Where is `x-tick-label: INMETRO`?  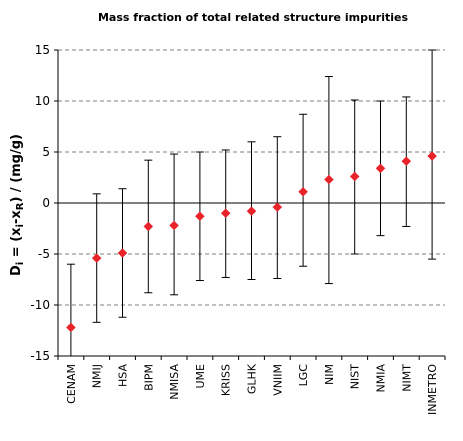 x-tick-label: INMETRO is located at coordinates (432, 389).